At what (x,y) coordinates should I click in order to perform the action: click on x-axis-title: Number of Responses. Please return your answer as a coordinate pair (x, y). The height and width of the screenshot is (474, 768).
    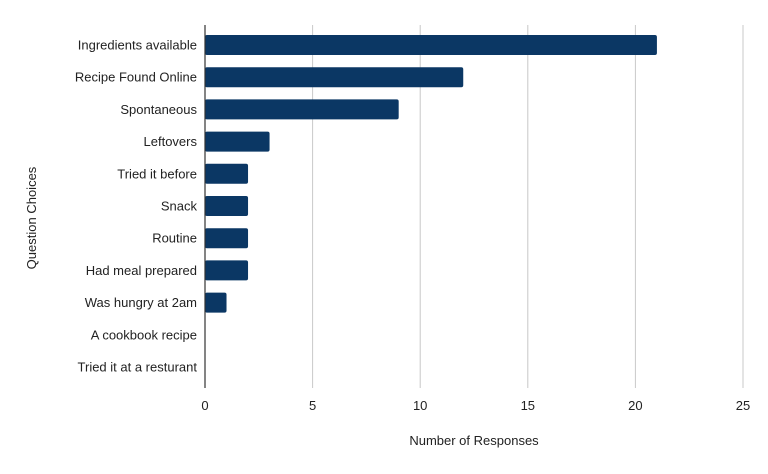
    Looking at the image, I should click on (474, 440).